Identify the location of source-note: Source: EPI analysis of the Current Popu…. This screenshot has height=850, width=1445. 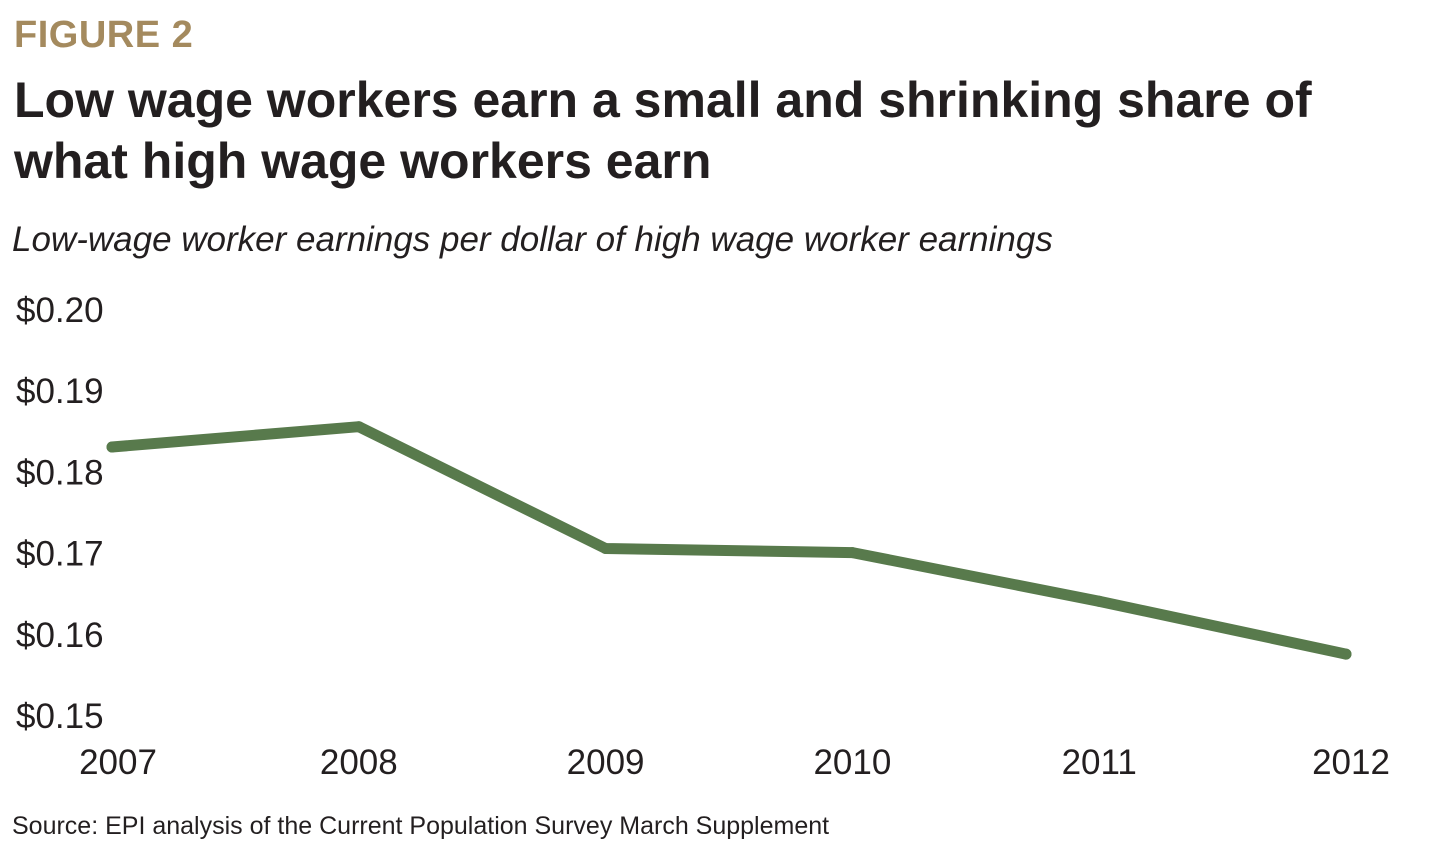
(421, 826).